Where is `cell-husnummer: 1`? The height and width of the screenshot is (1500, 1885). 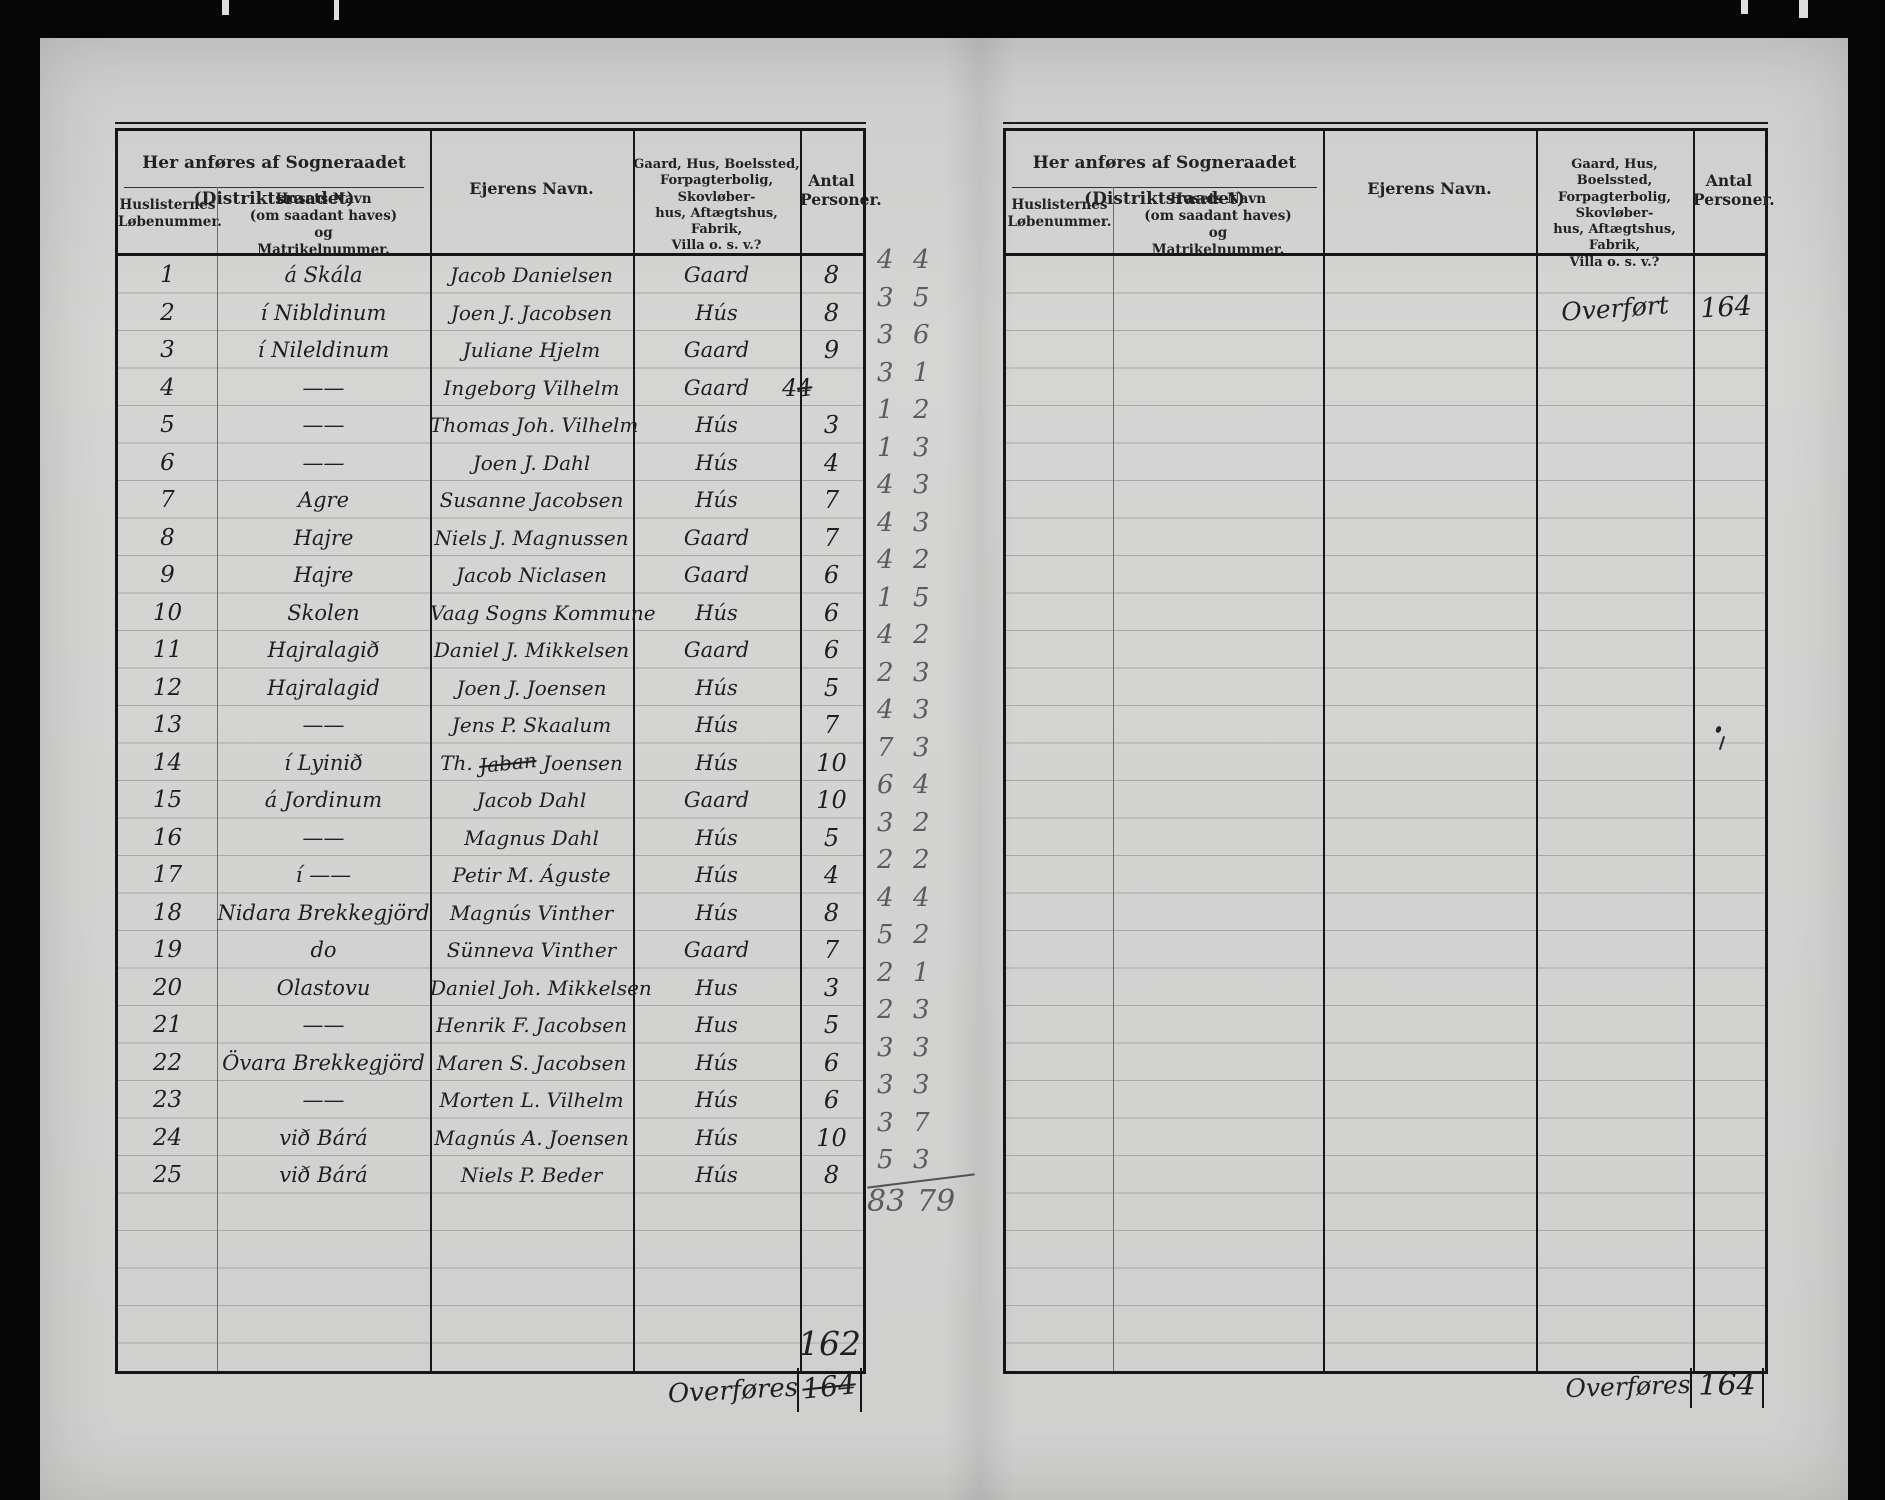 cell-husnummer: 1 is located at coordinates (167, 275).